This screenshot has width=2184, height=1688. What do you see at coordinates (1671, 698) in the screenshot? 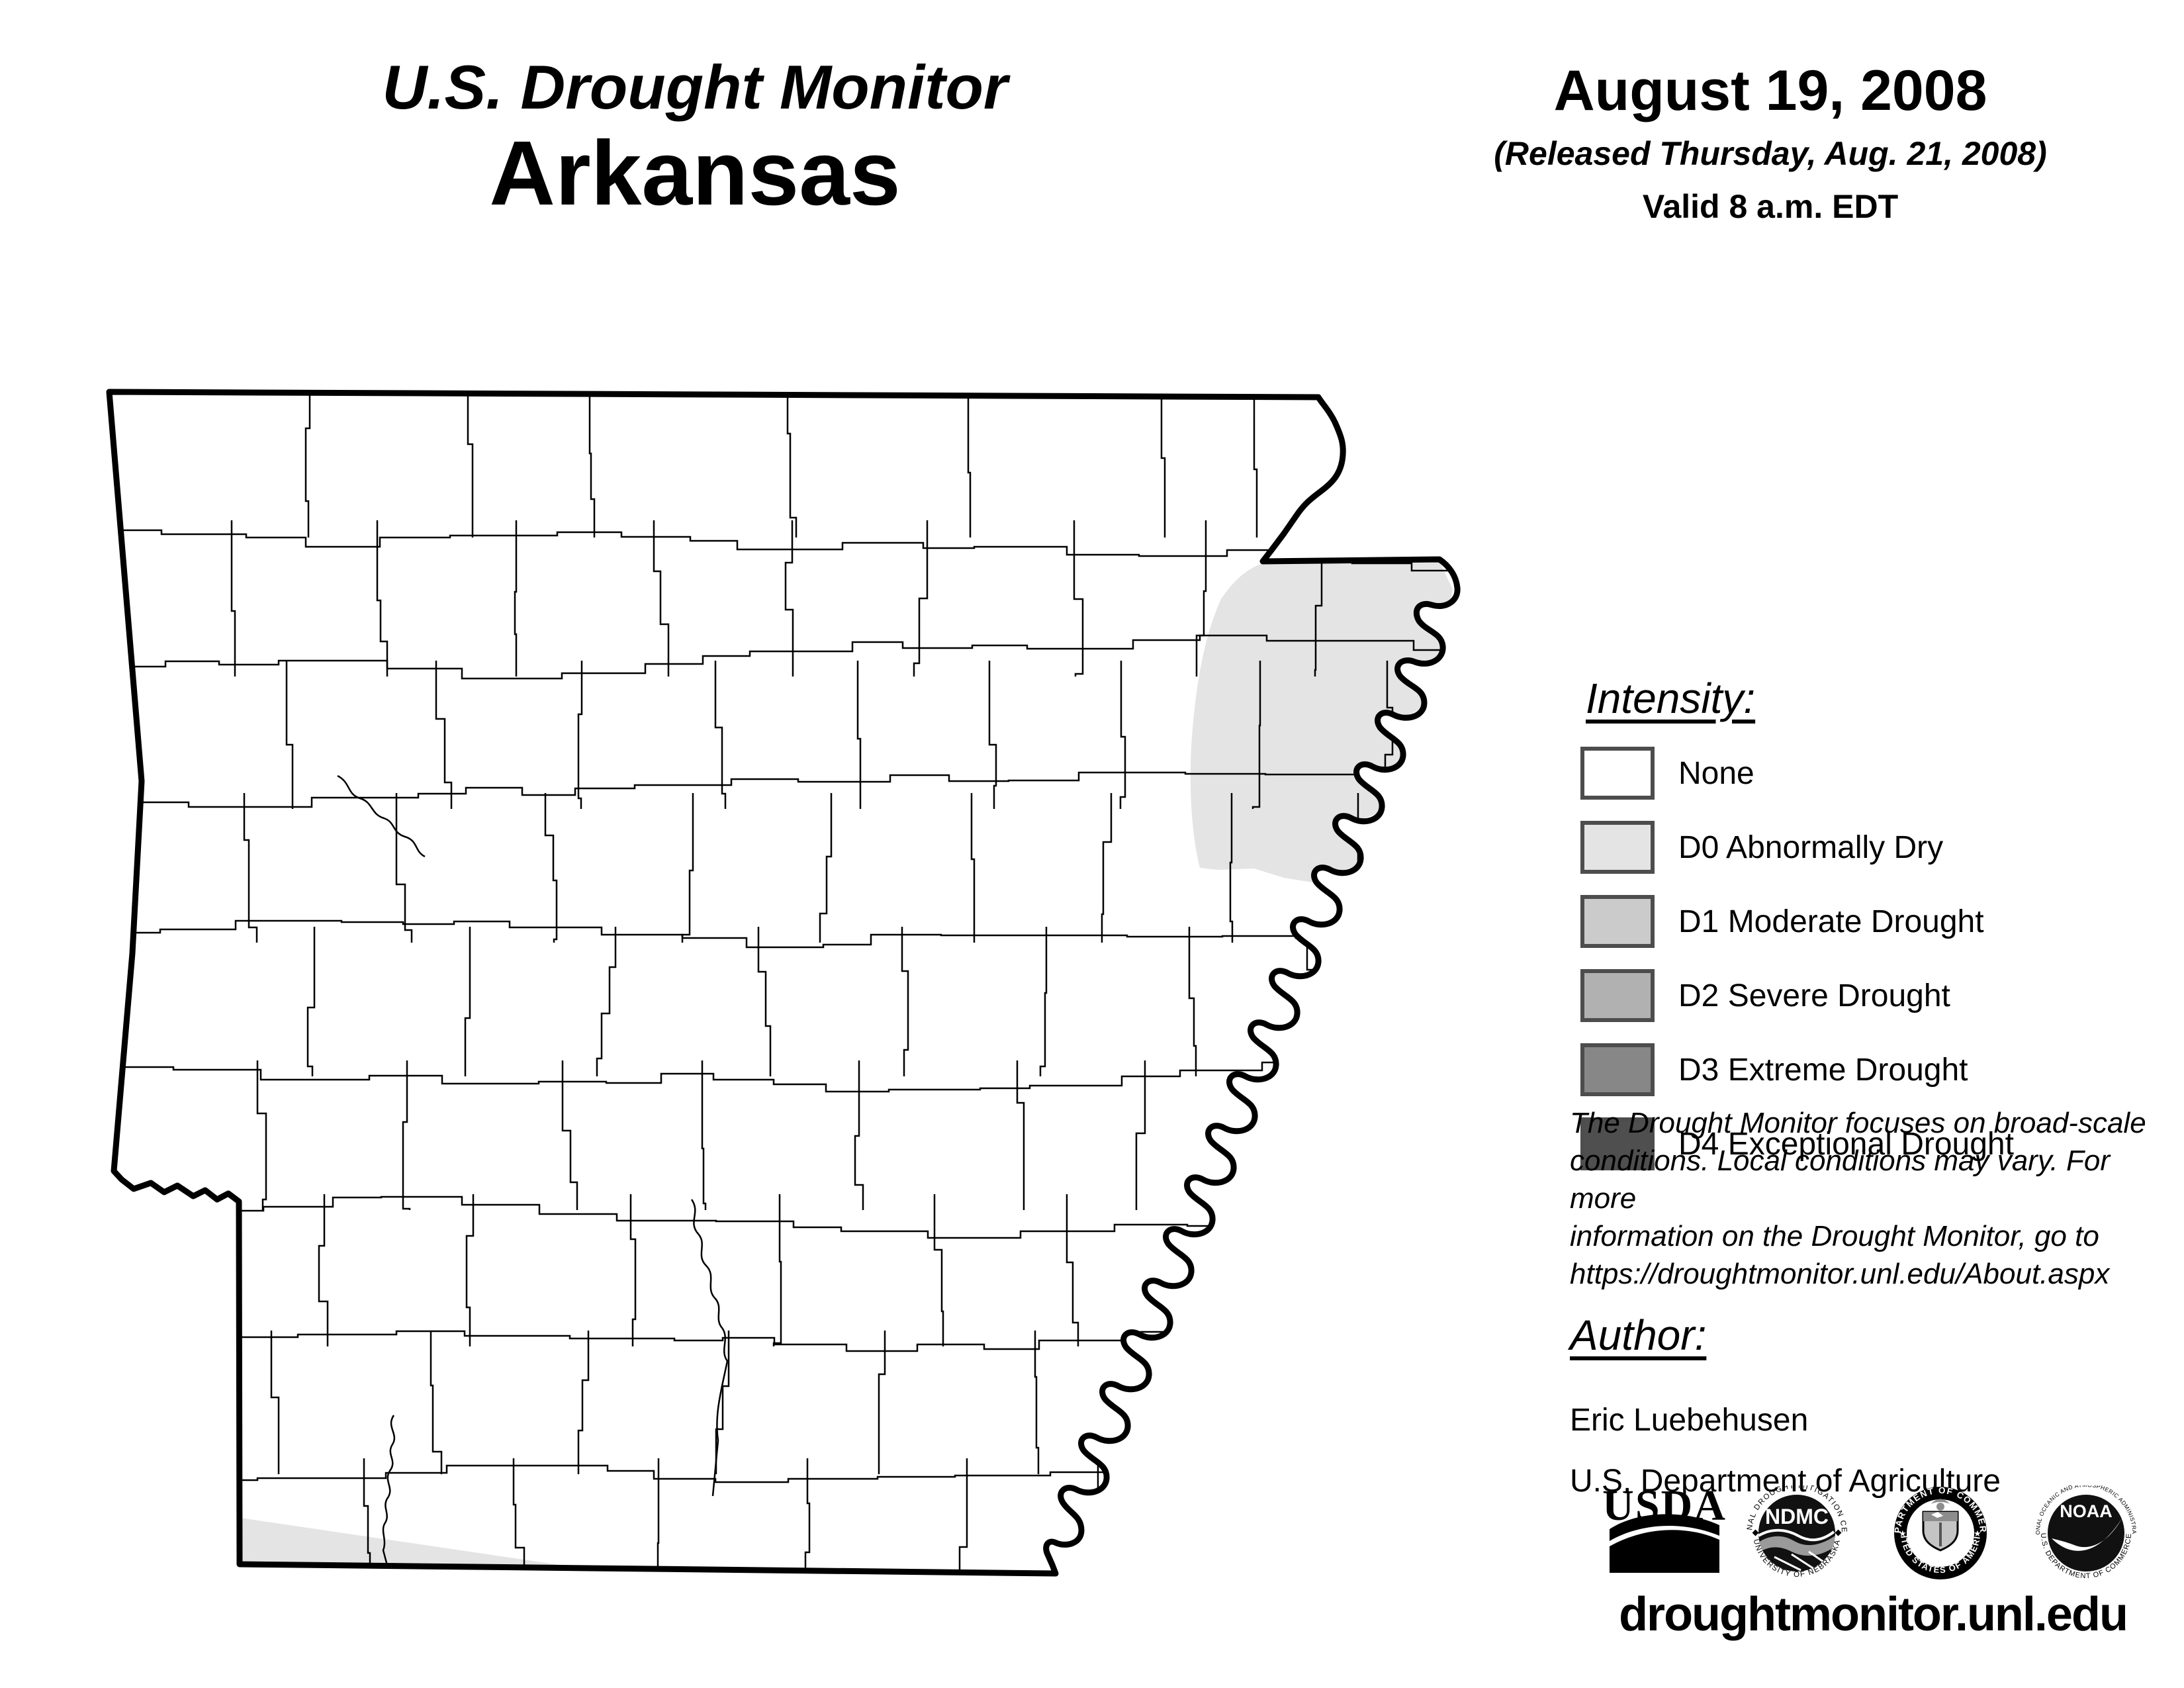
I see `legend-heading: Intensity:` at bounding box center [1671, 698].